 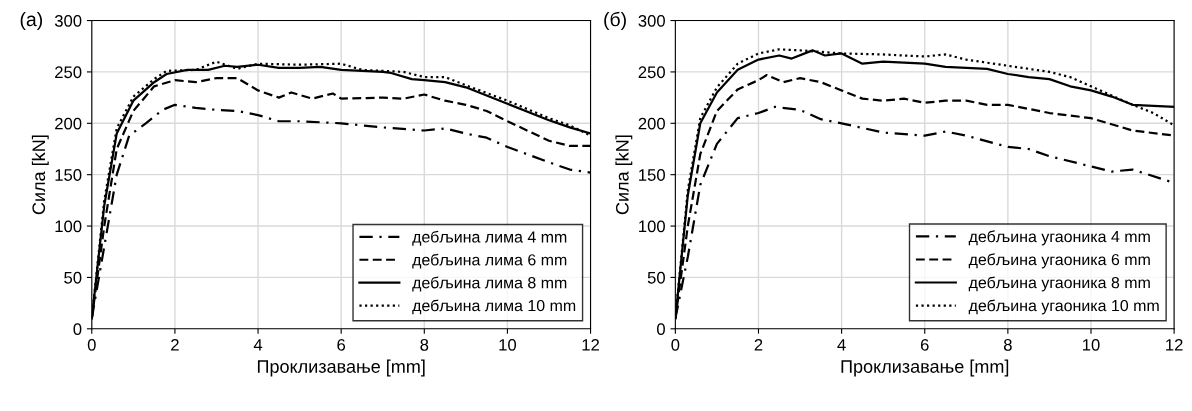 I want to click on legend-label: дебљина угаоника 4 mm, so click(x=1059, y=238).